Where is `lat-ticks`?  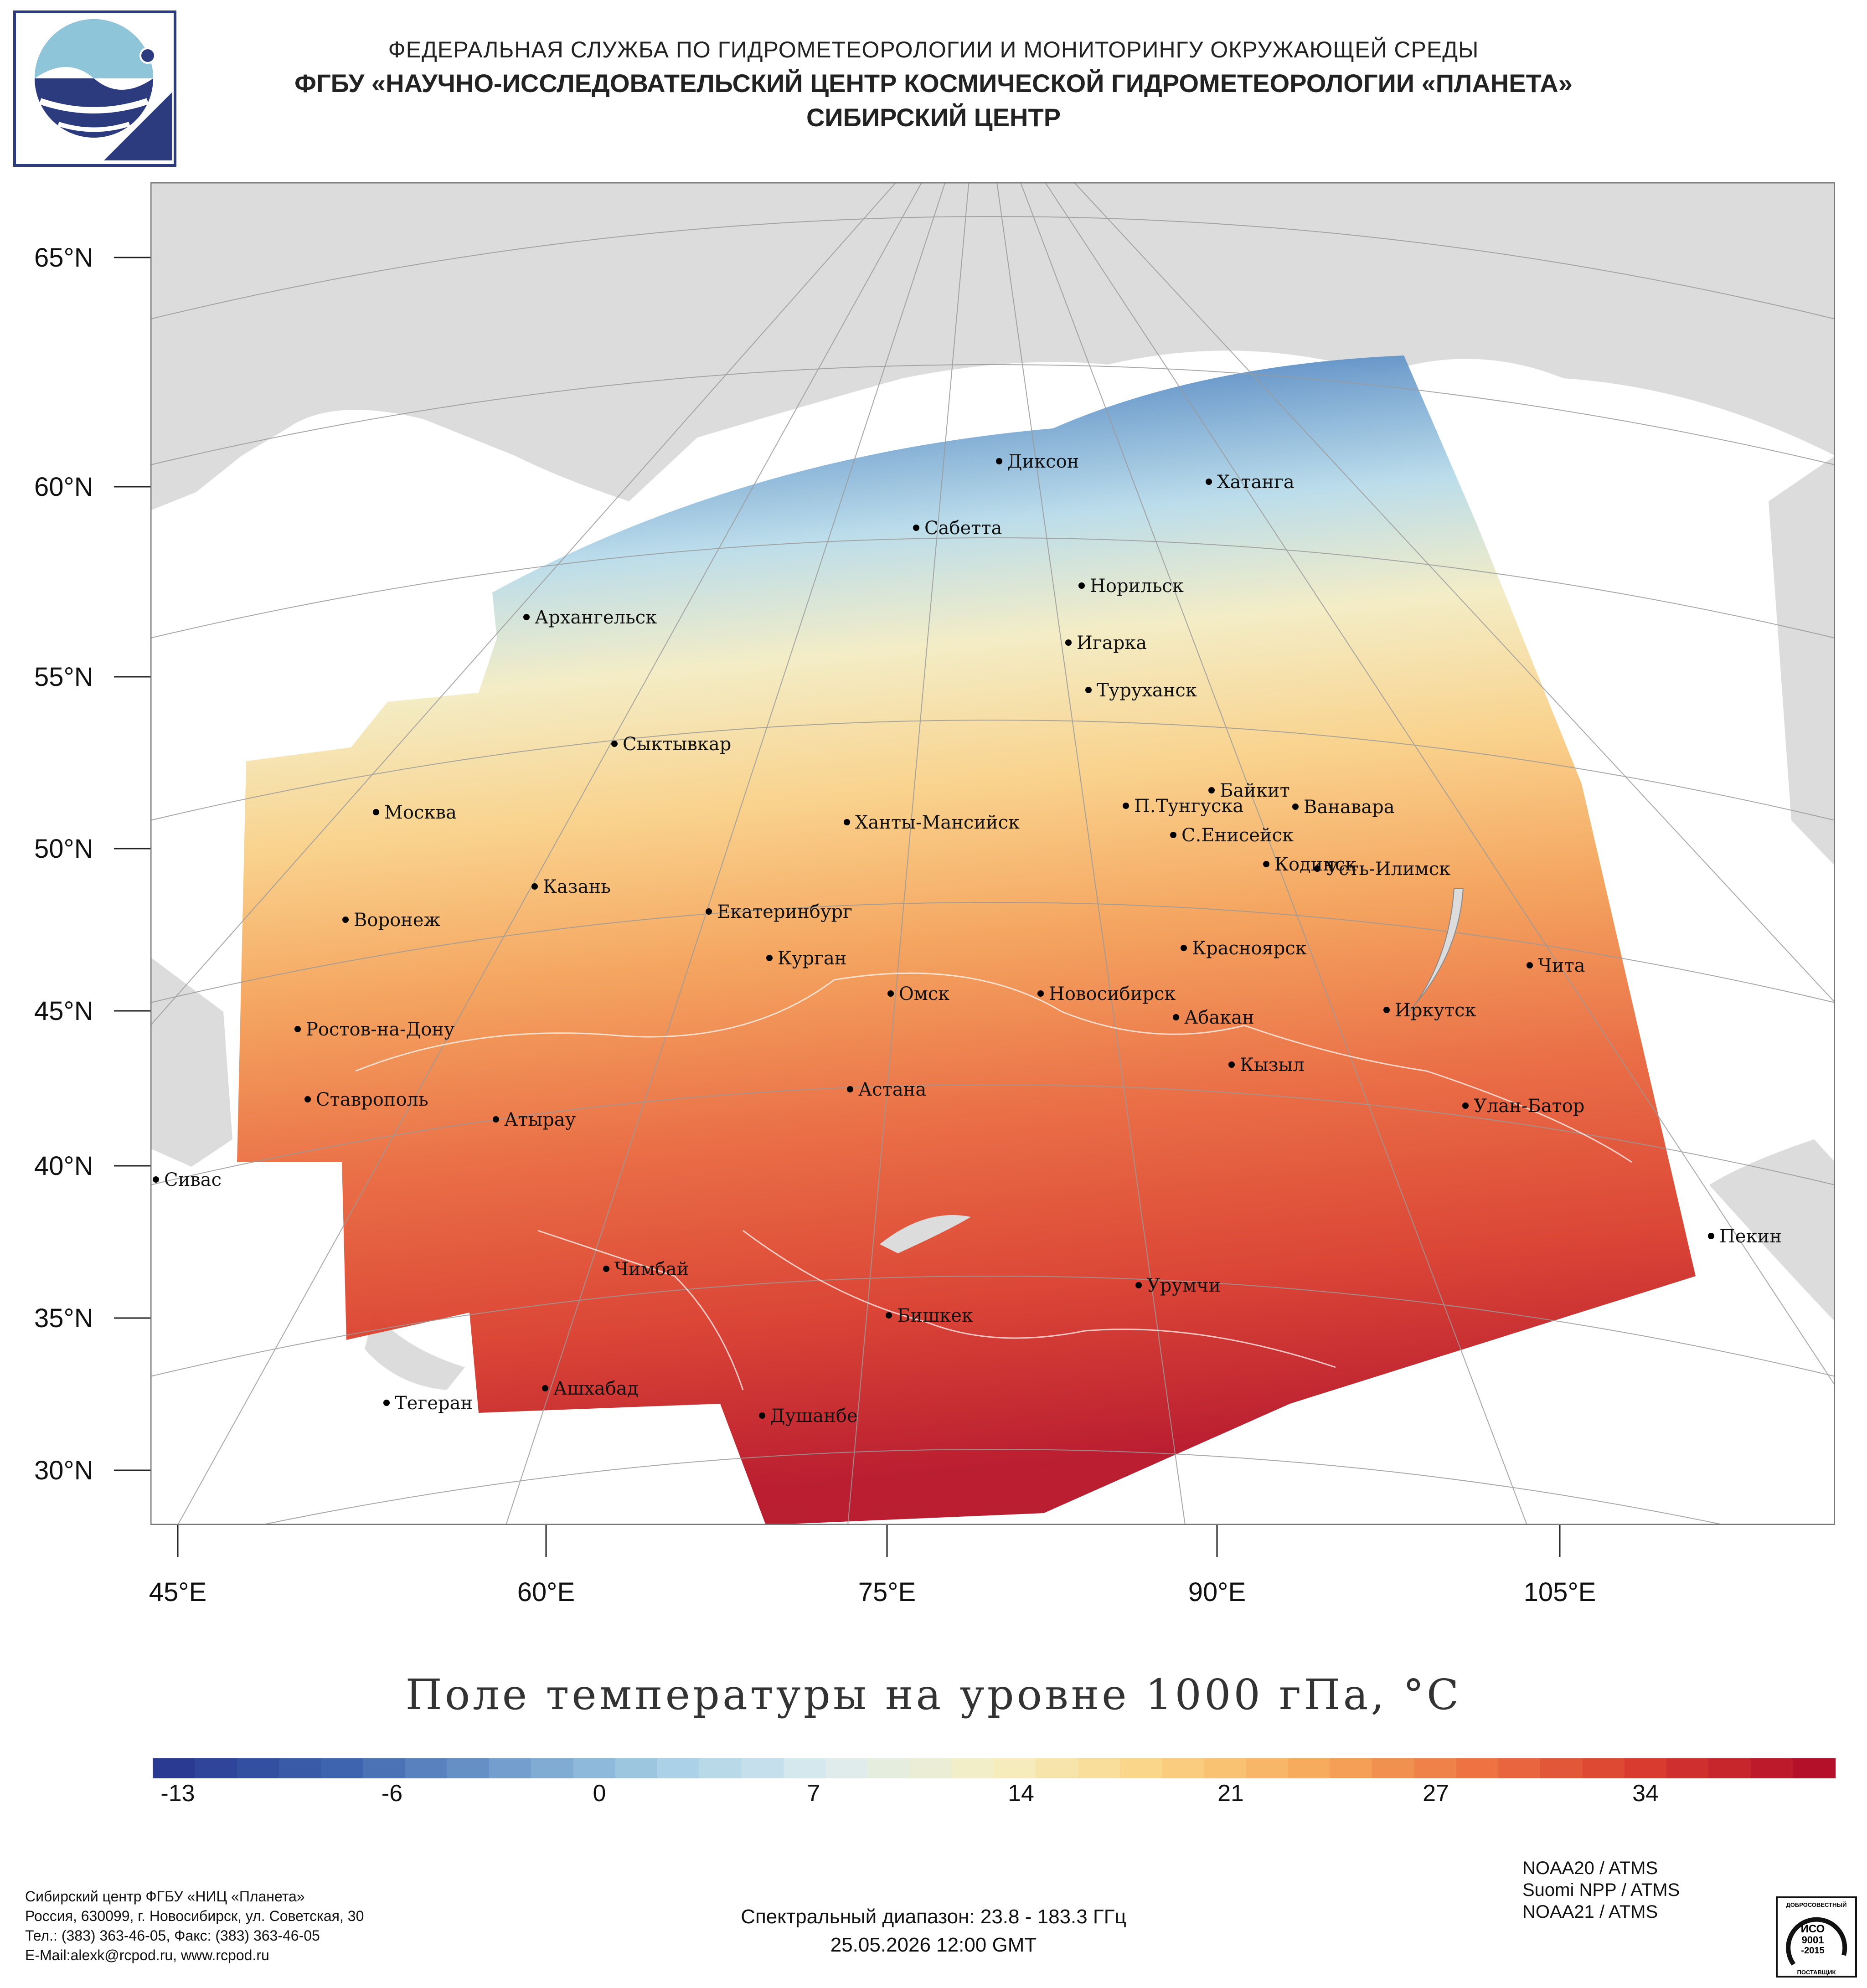
lat-ticks is located at coordinates (132, 864).